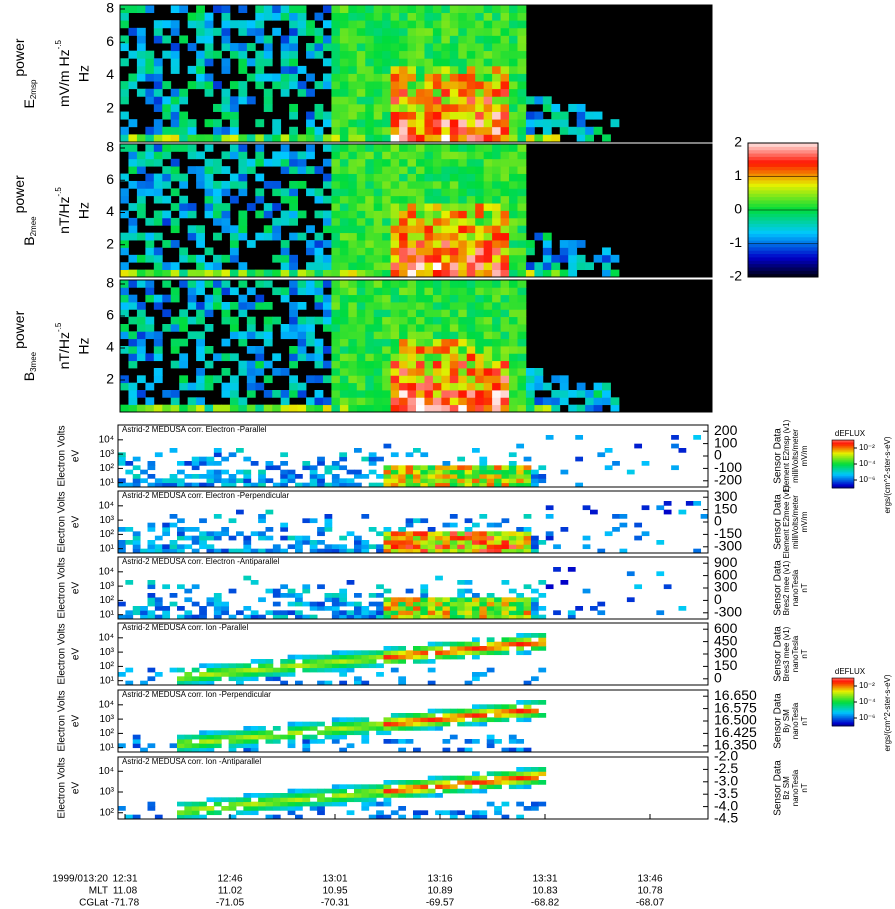 The width and height of the screenshot is (895, 909). I want to click on sensor-text: Sensor Data, so click(778, 654).